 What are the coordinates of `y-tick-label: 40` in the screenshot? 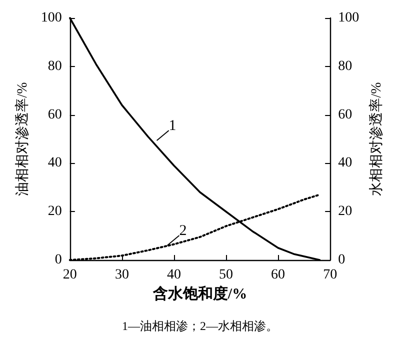 It's located at (55, 163).